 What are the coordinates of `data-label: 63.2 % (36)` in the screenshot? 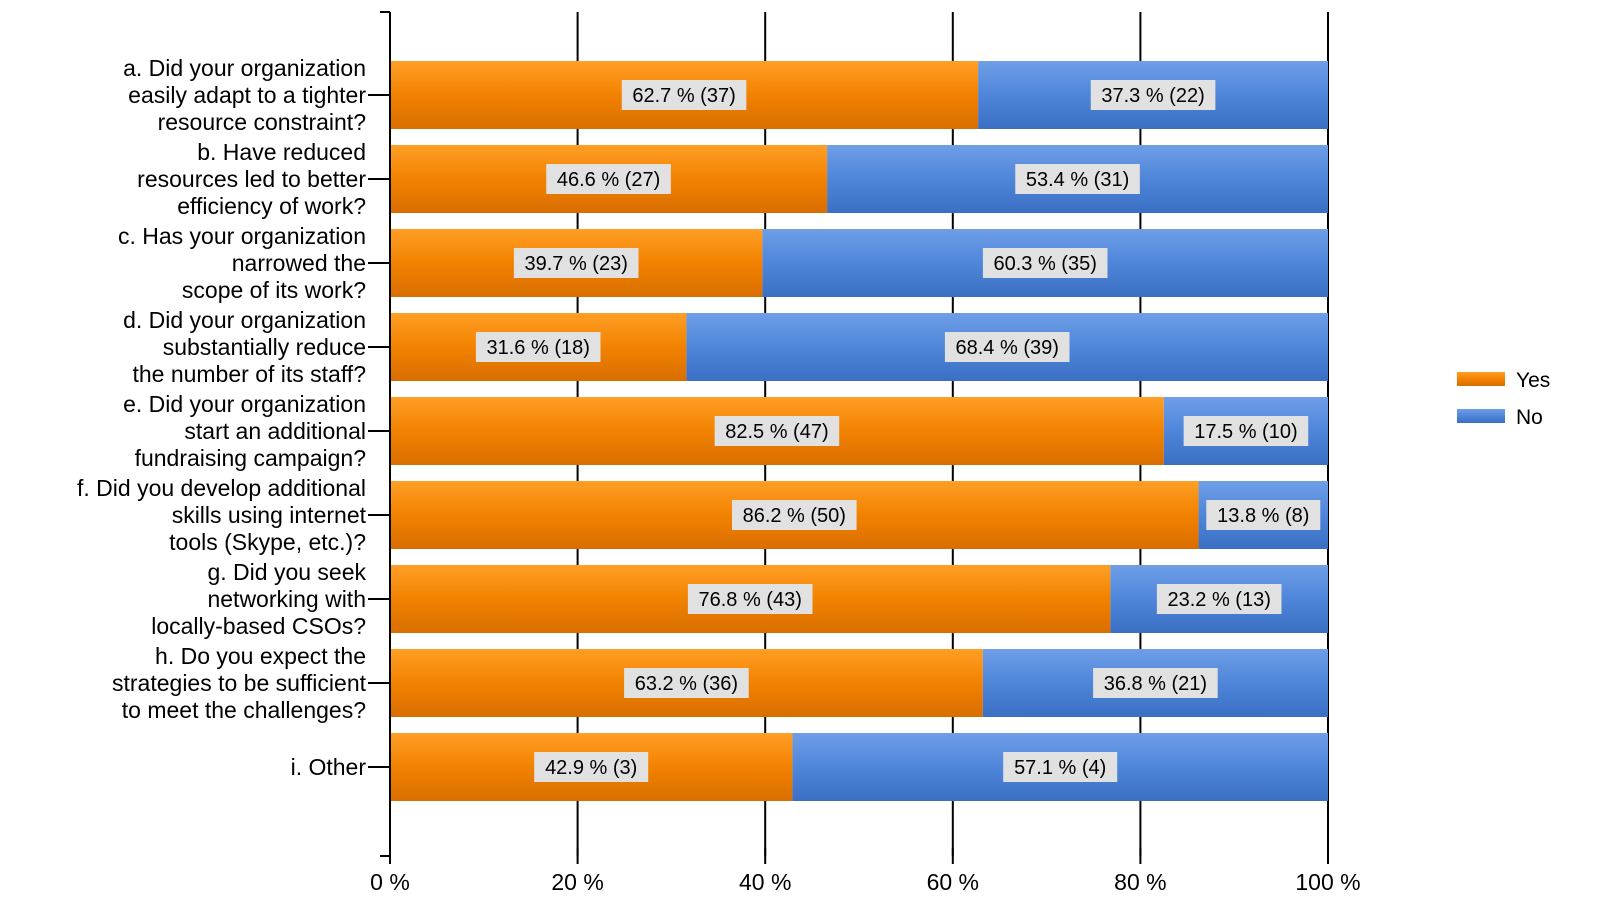 It's located at (686, 684).